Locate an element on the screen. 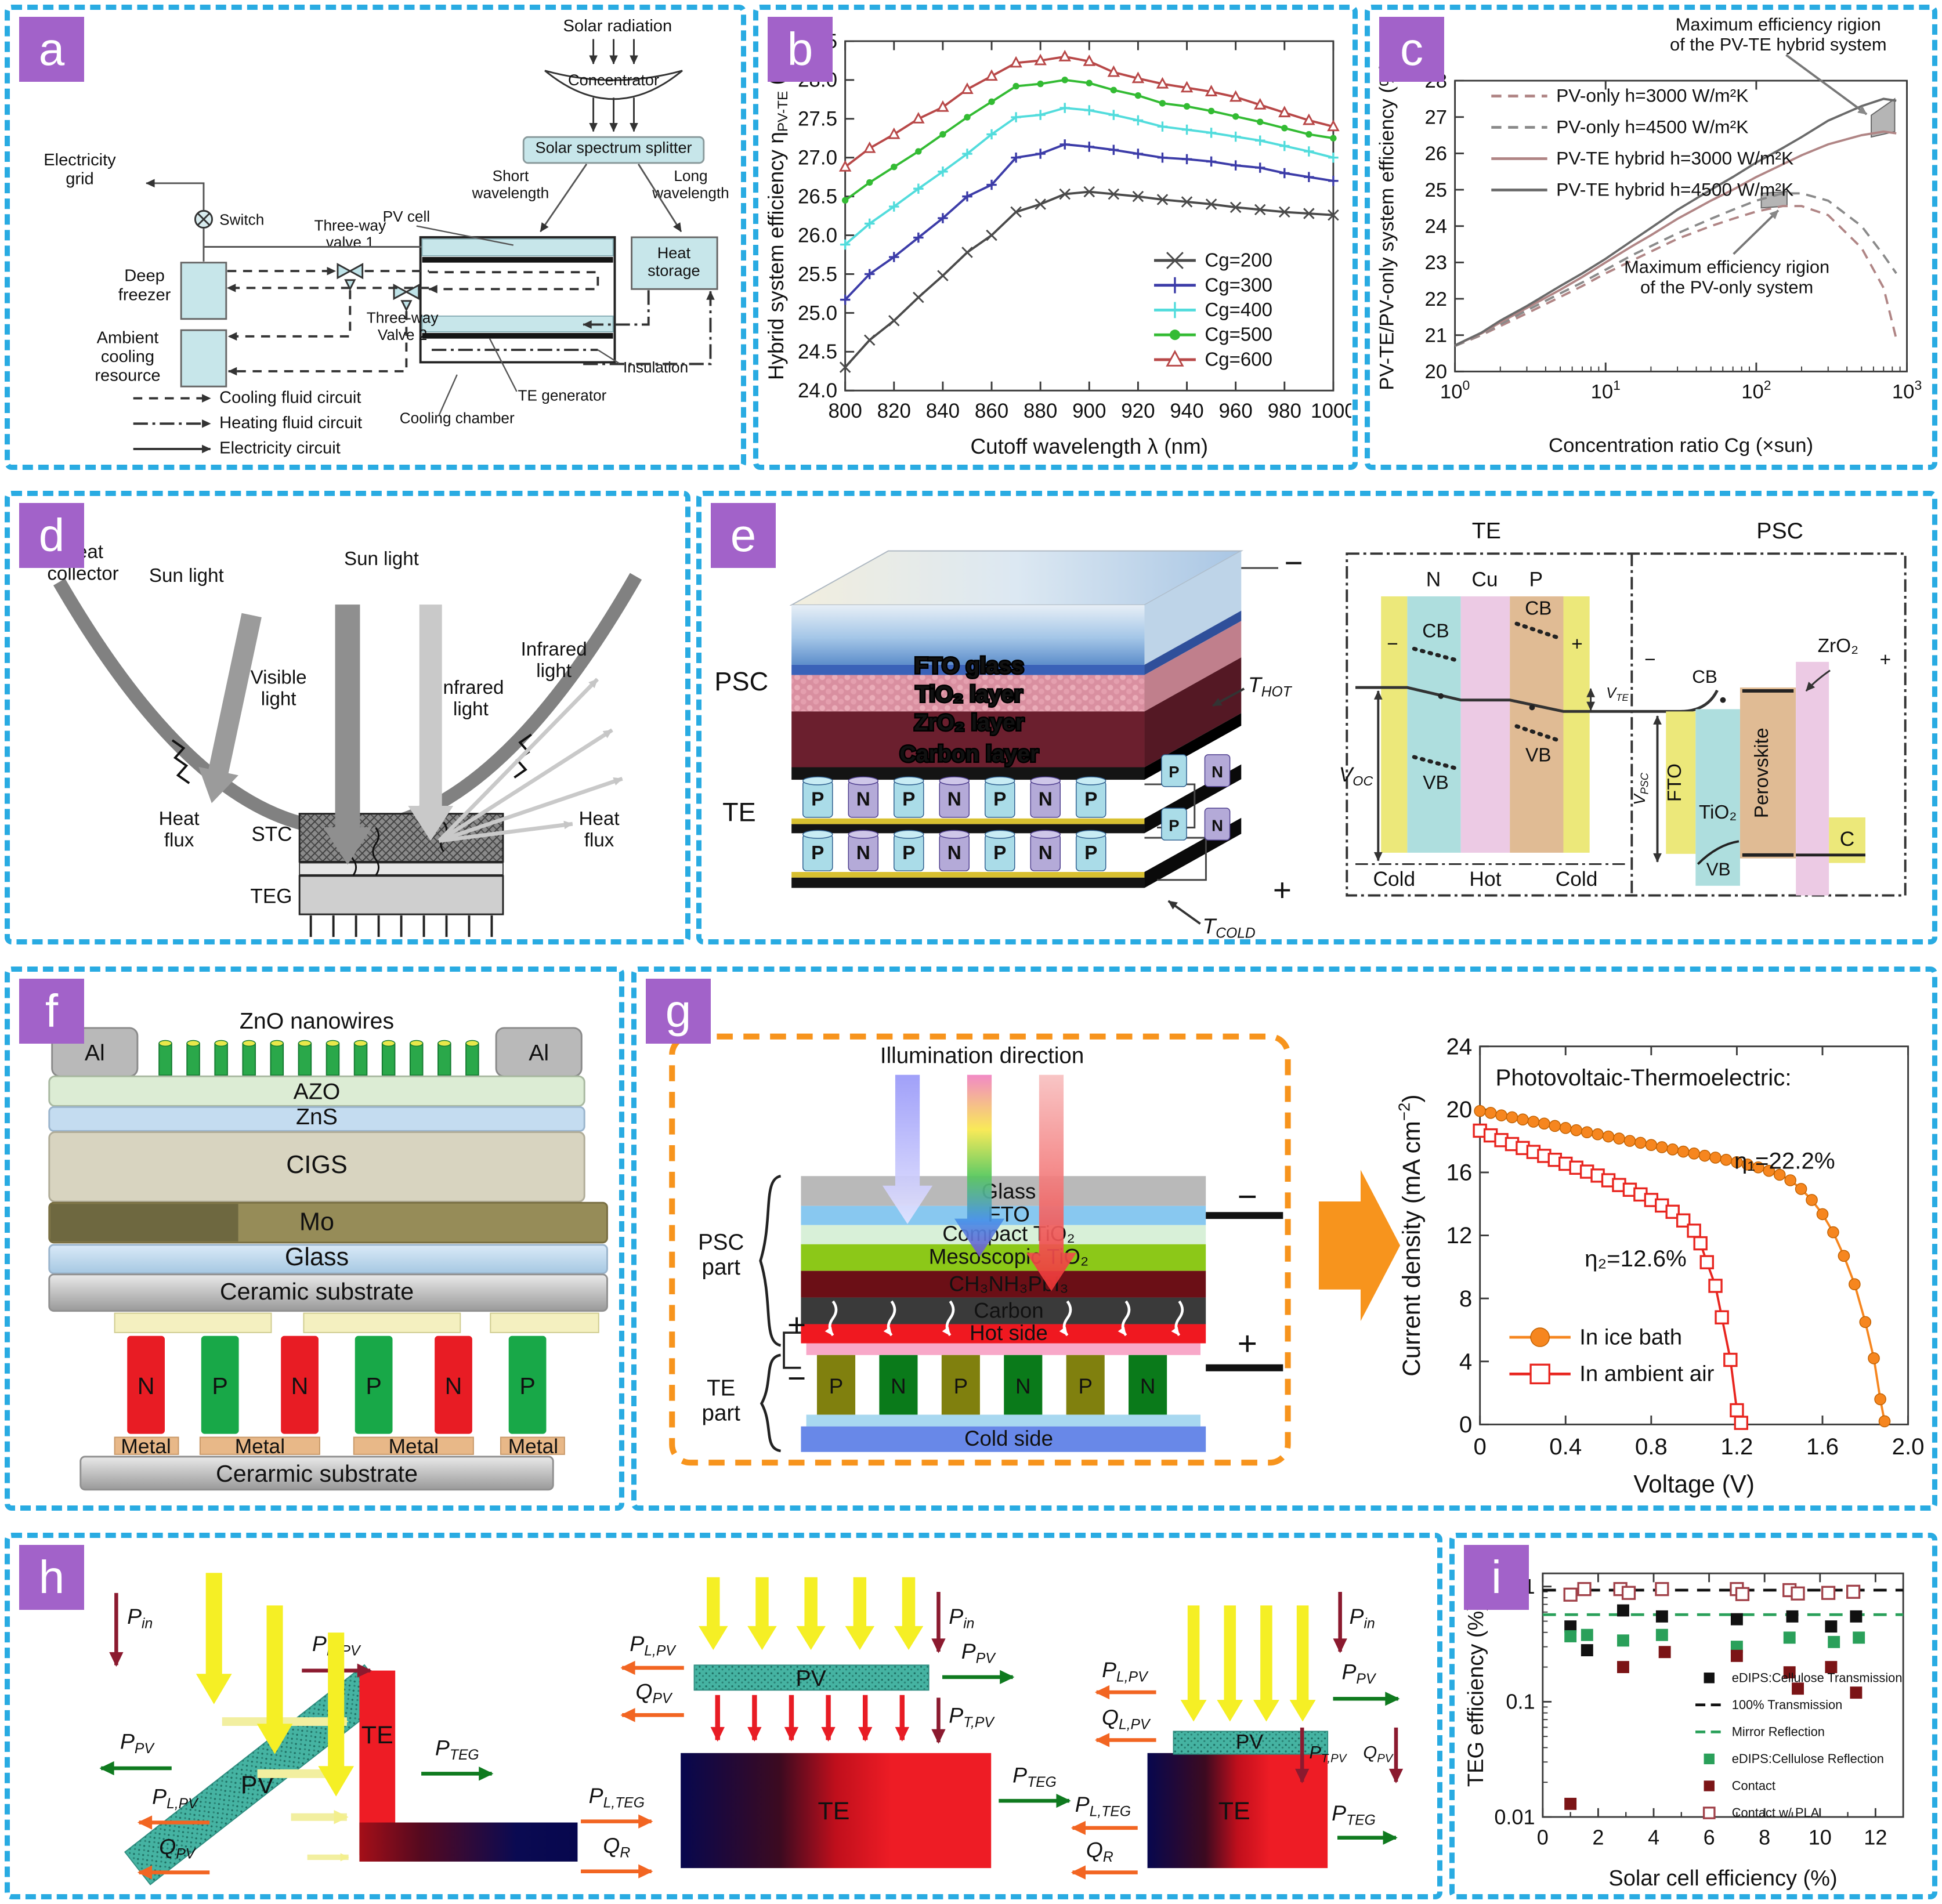  svg-text: 0.4 is located at coordinates (1565, 1447).